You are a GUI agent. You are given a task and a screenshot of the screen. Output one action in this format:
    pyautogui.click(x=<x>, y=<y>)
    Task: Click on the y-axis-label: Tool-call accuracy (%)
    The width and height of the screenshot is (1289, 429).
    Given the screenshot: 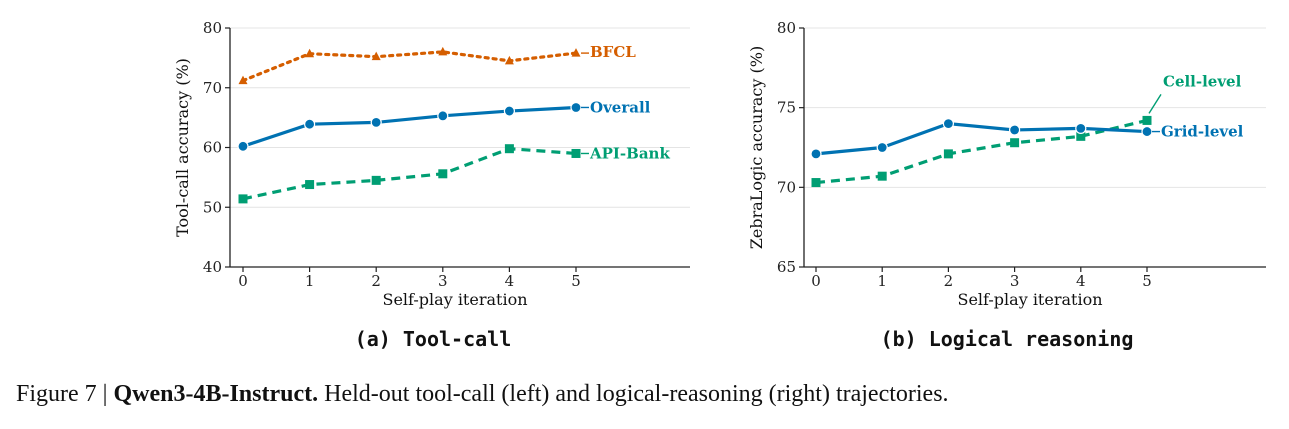 What is the action you would take?
    pyautogui.click(x=182, y=147)
    